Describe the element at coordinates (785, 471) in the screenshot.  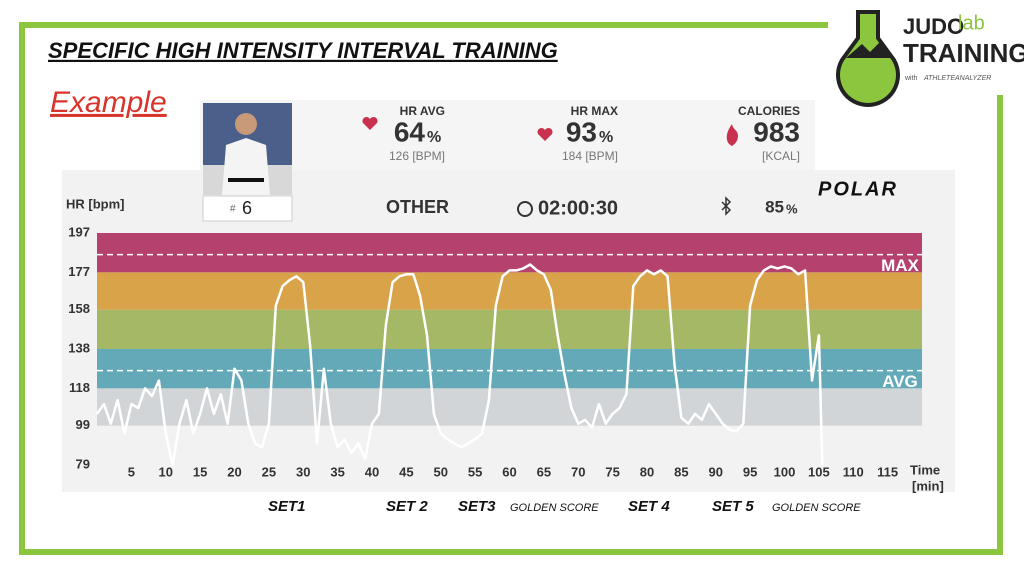
I see `x-tick-label: 100` at that location.